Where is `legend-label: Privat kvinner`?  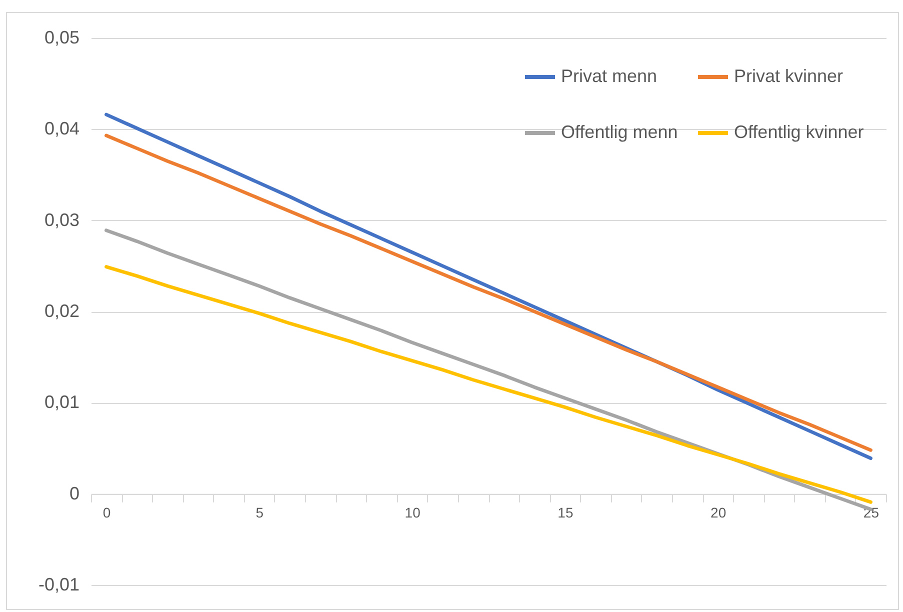
legend-label: Privat kvinner is located at coordinates (789, 76).